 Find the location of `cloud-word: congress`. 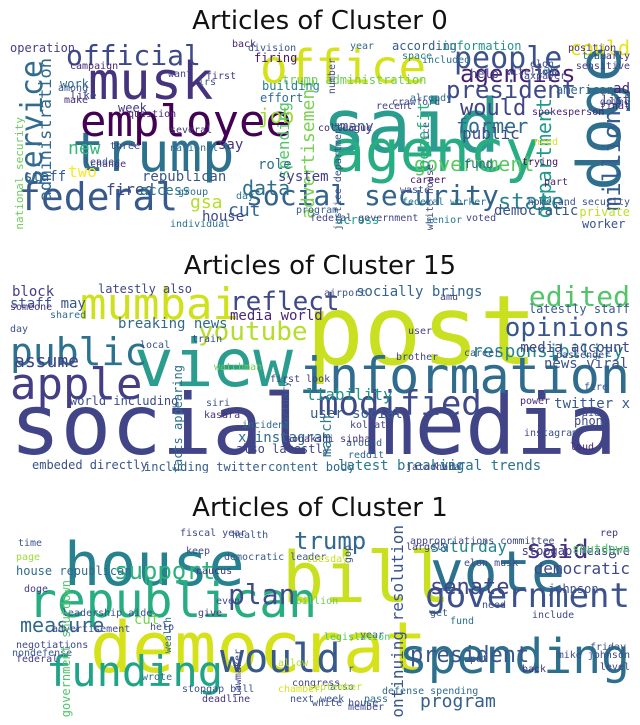

cloud-word: congress is located at coordinates (316, 683).